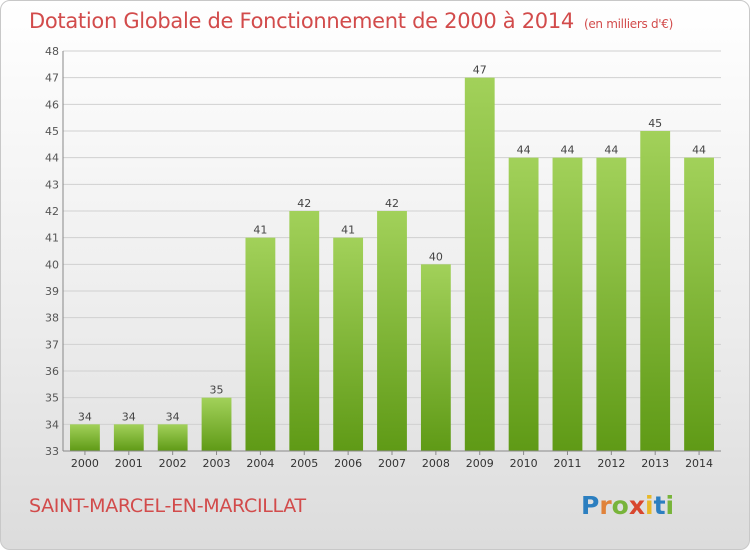 The image size is (750, 550). Describe the element at coordinates (52, 238) in the screenshot. I see `y-tick-label: 41` at that location.